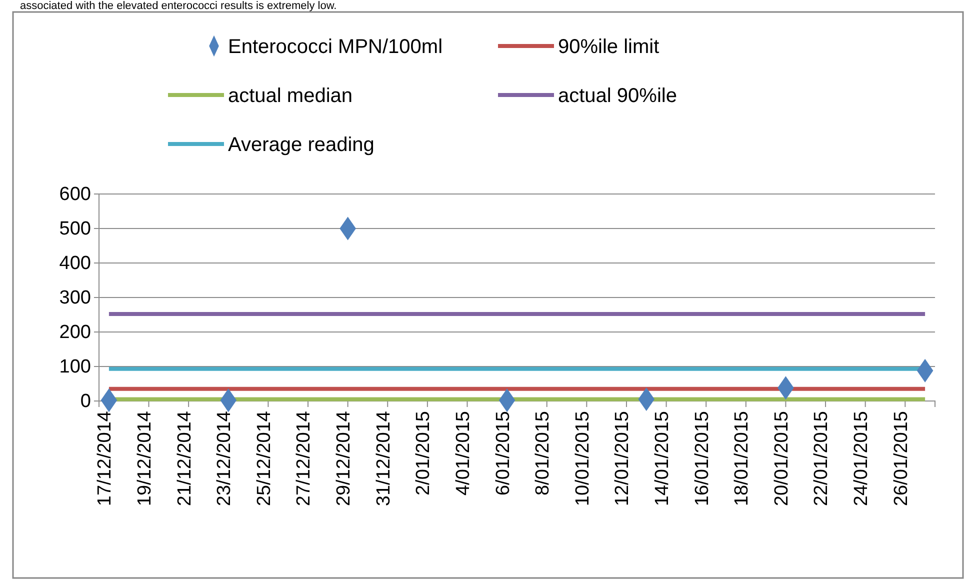 This screenshot has width=967, height=581. Describe the element at coordinates (503, 453) in the screenshot. I see `x-tick-label: 6/01/2015` at that location.